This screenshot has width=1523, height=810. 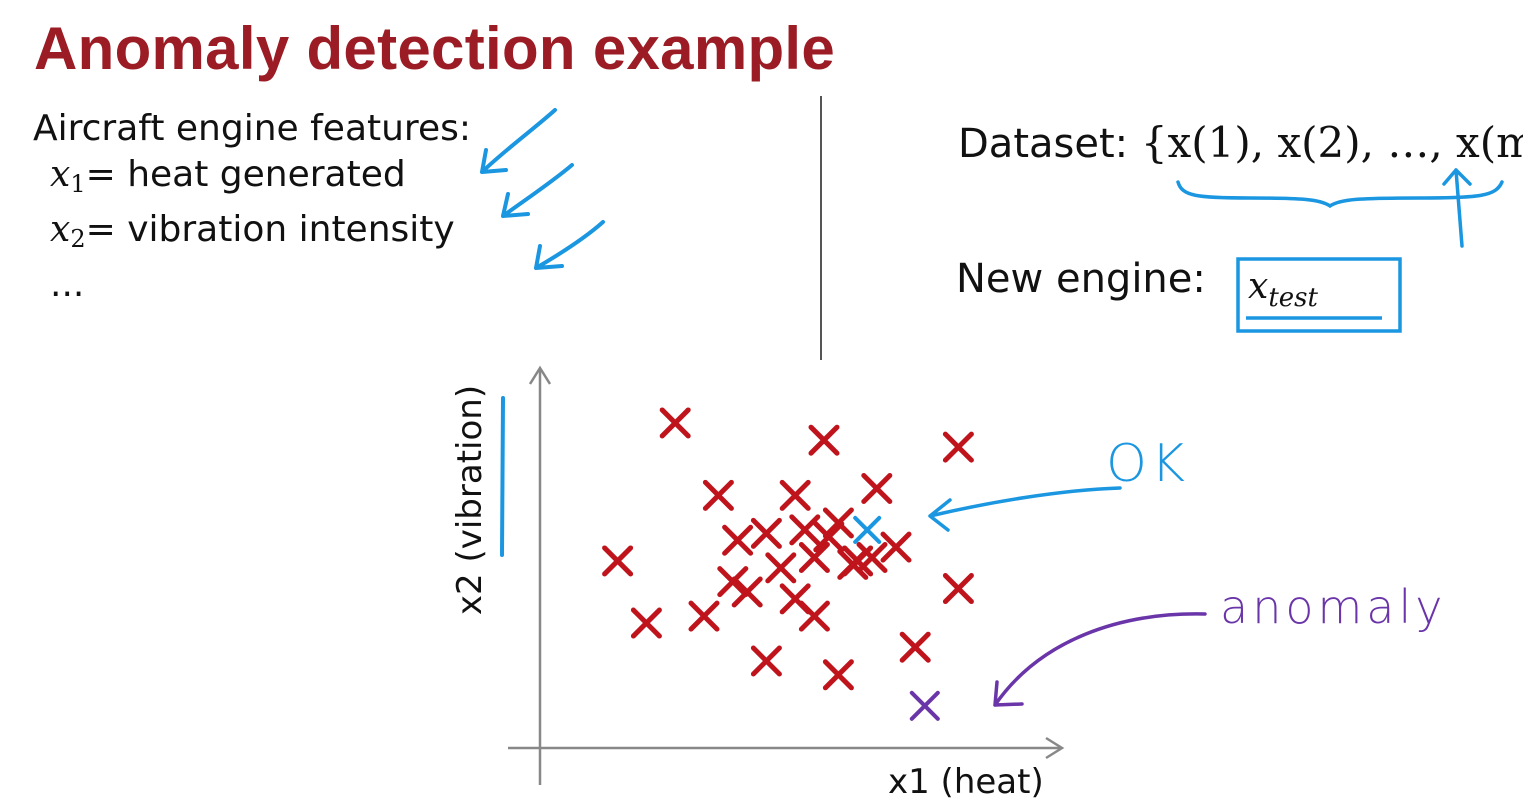 I want to click on feature-x1-var: x1, so click(x=68, y=176).